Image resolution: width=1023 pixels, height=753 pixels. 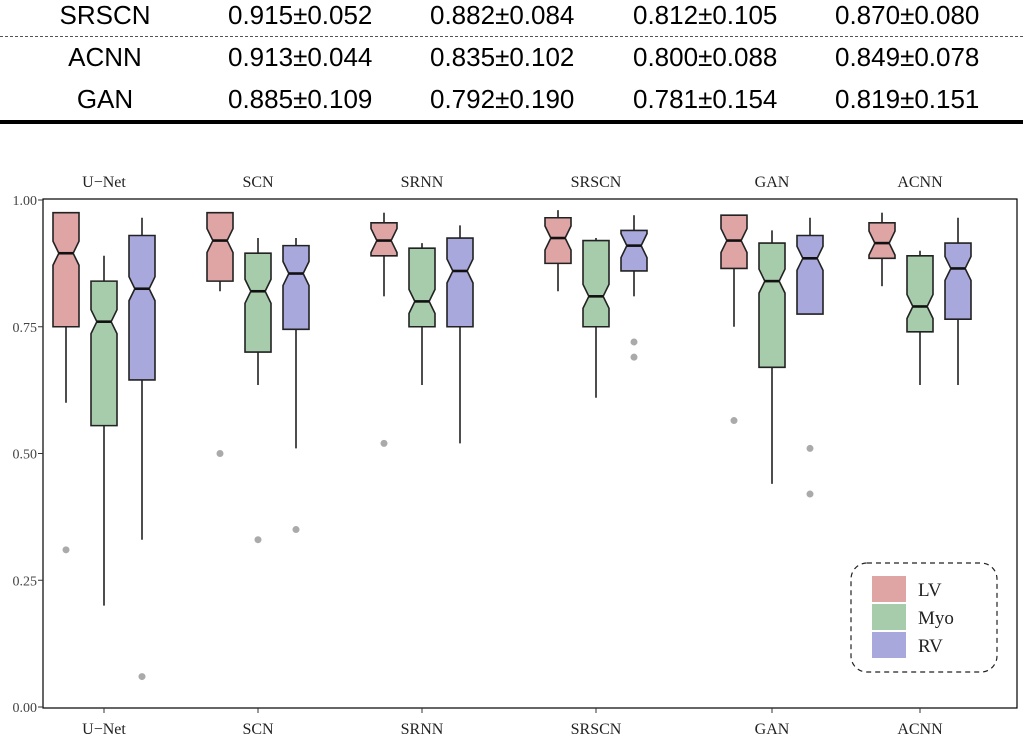 What do you see at coordinates (930, 646) in the screenshot?
I see `legend-label-rv: RV` at bounding box center [930, 646].